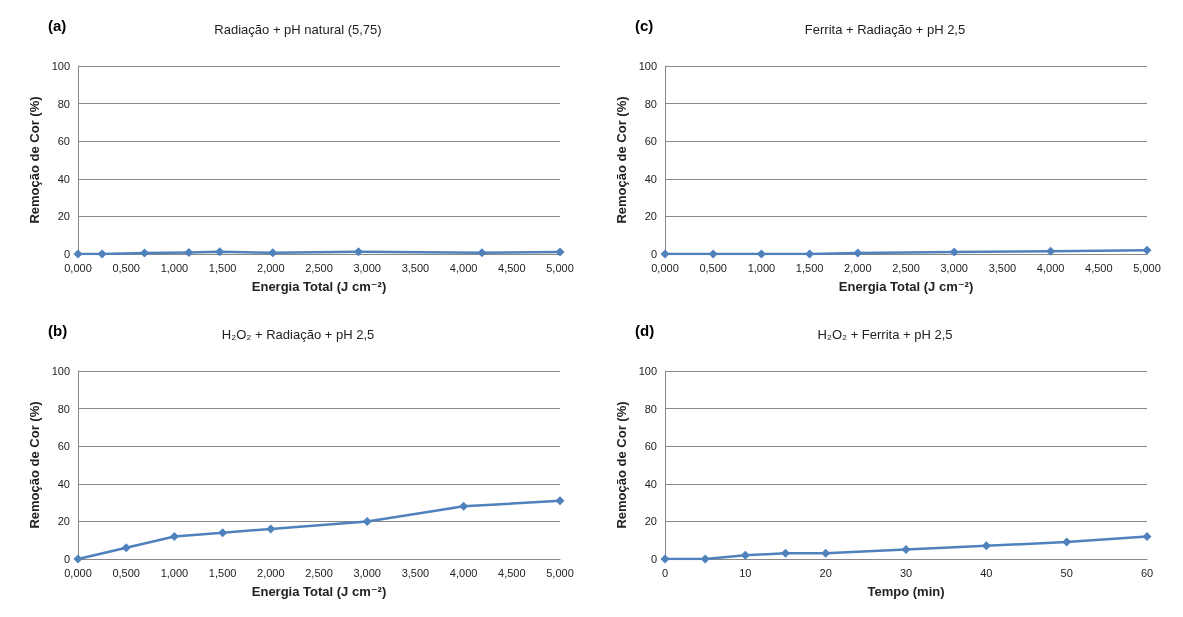  I want to click on x-tick-label: 10, so click(745, 572).